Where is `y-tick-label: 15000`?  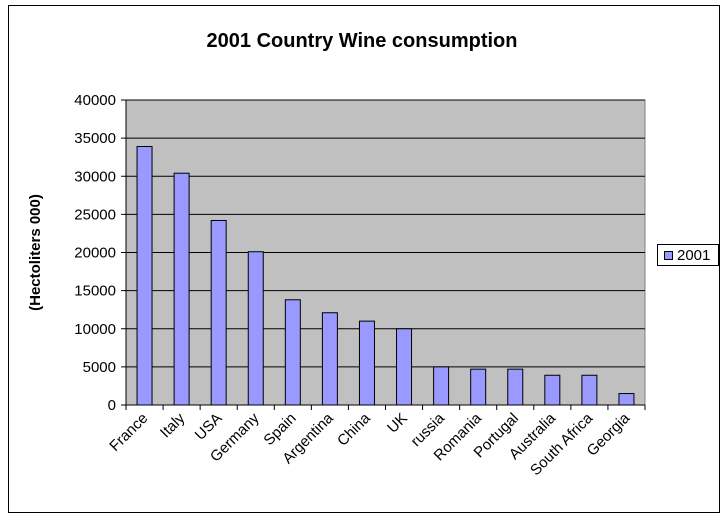
y-tick-label: 15000 is located at coordinates (95, 291).